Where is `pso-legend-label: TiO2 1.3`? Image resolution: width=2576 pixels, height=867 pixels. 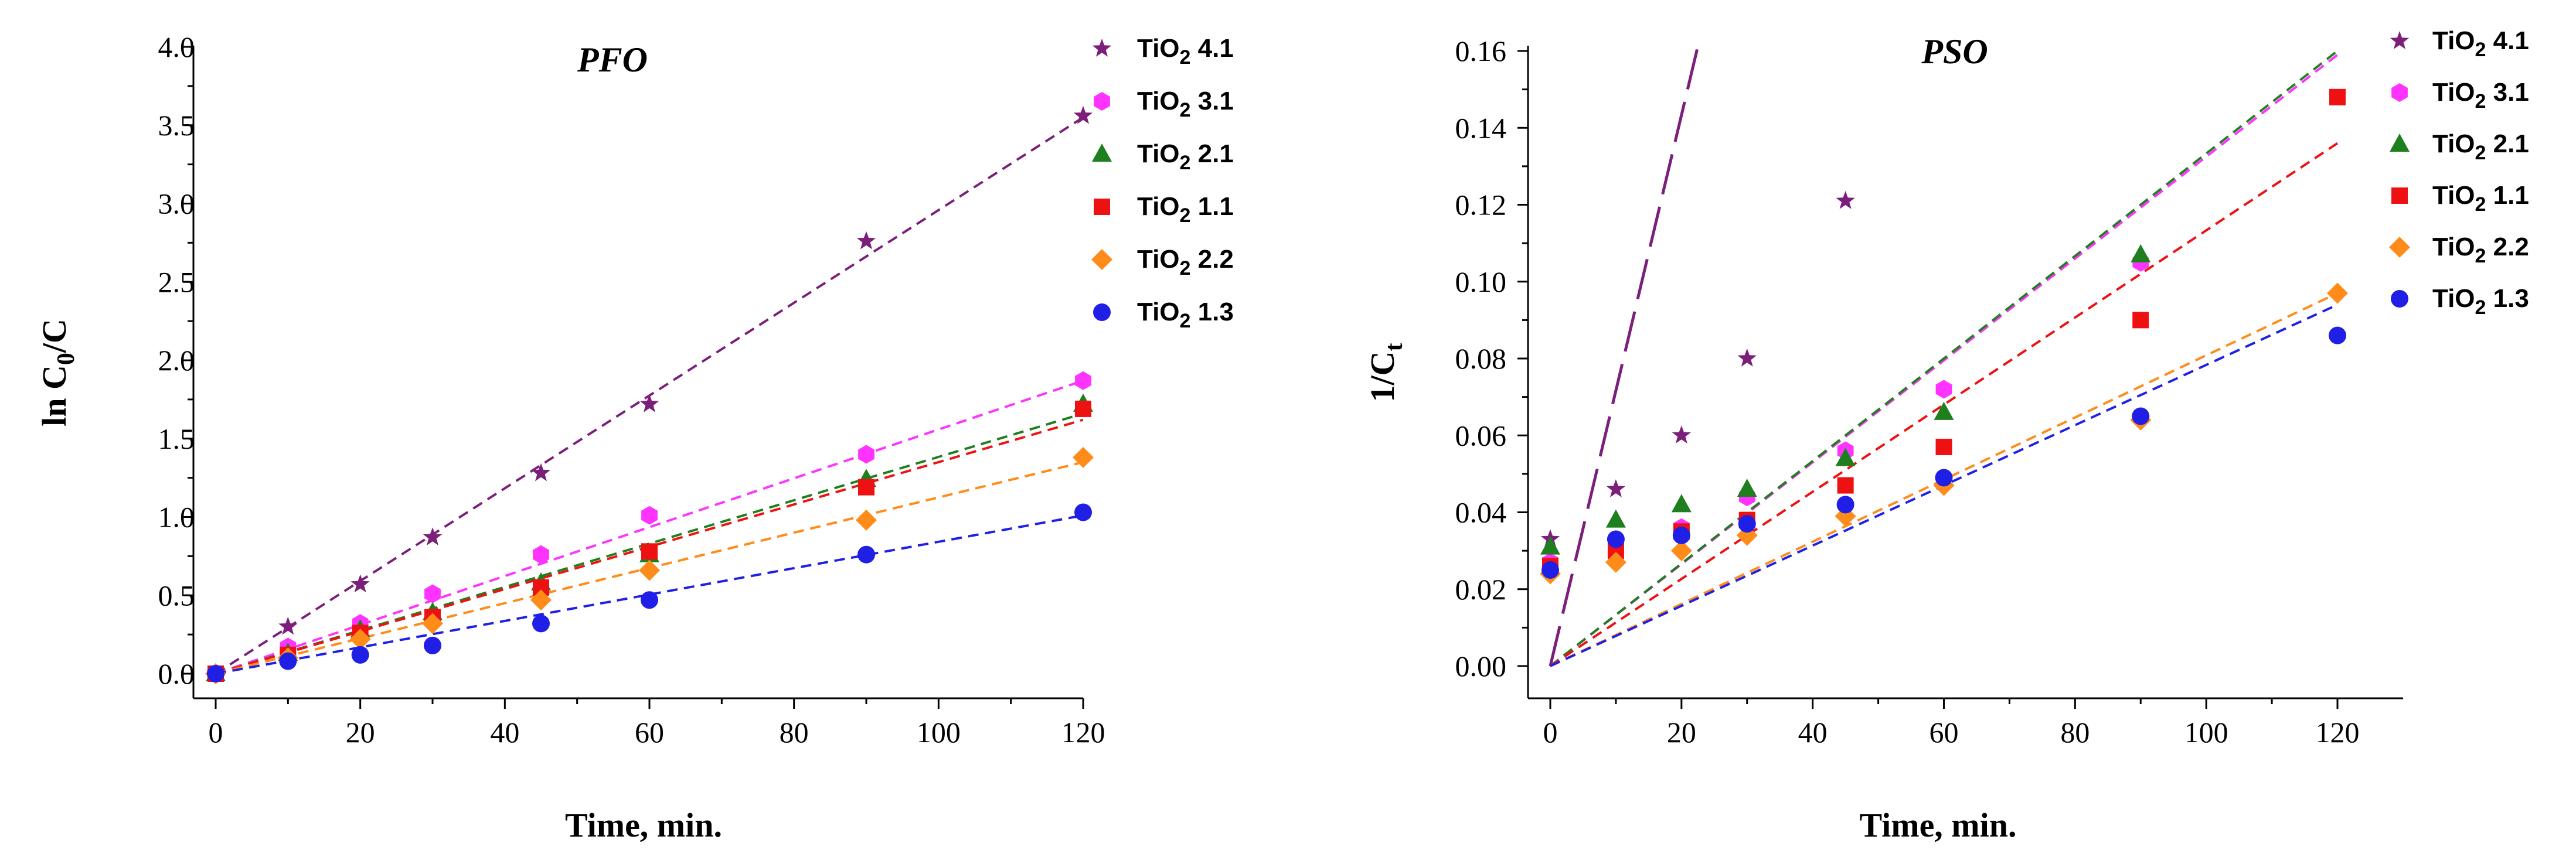 pso-legend-label: TiO2 1.3 is located at coordinates (2480, 301).